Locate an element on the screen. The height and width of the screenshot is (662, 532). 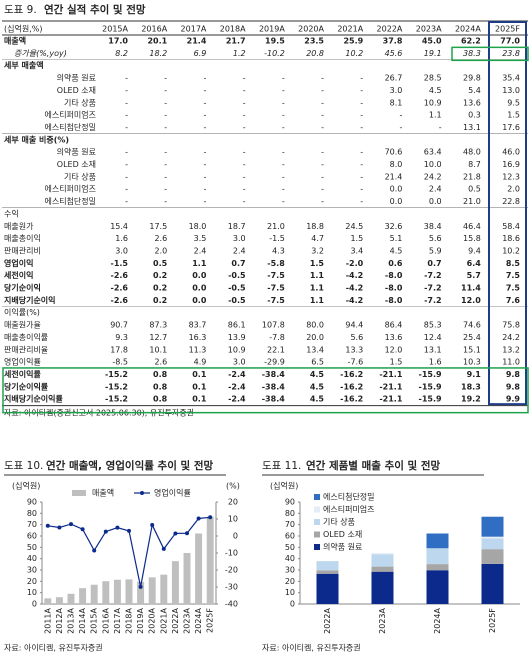
cell: 107.8 is located at coordinates (273, 325).